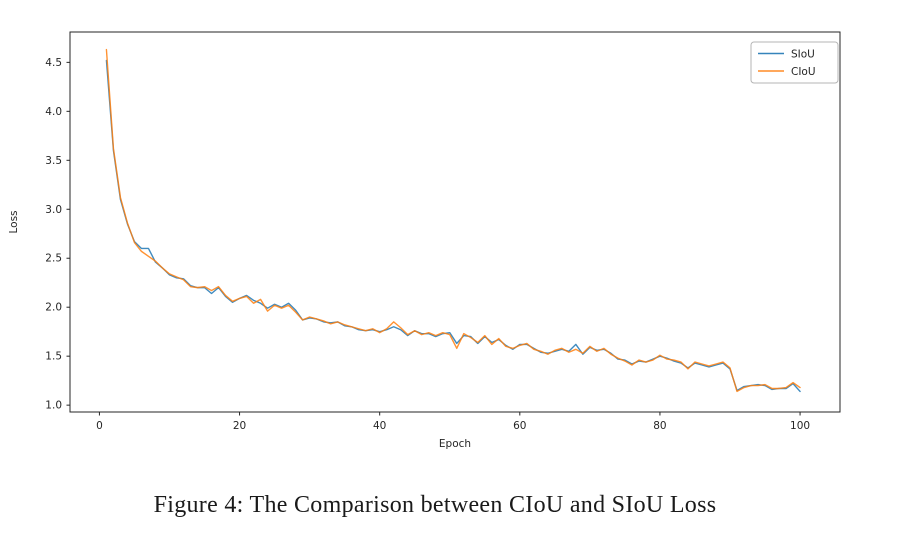  Describe the element at coordinates (455, 444) in the screenshot. I see `x-axis-label: Epoch` at that location.